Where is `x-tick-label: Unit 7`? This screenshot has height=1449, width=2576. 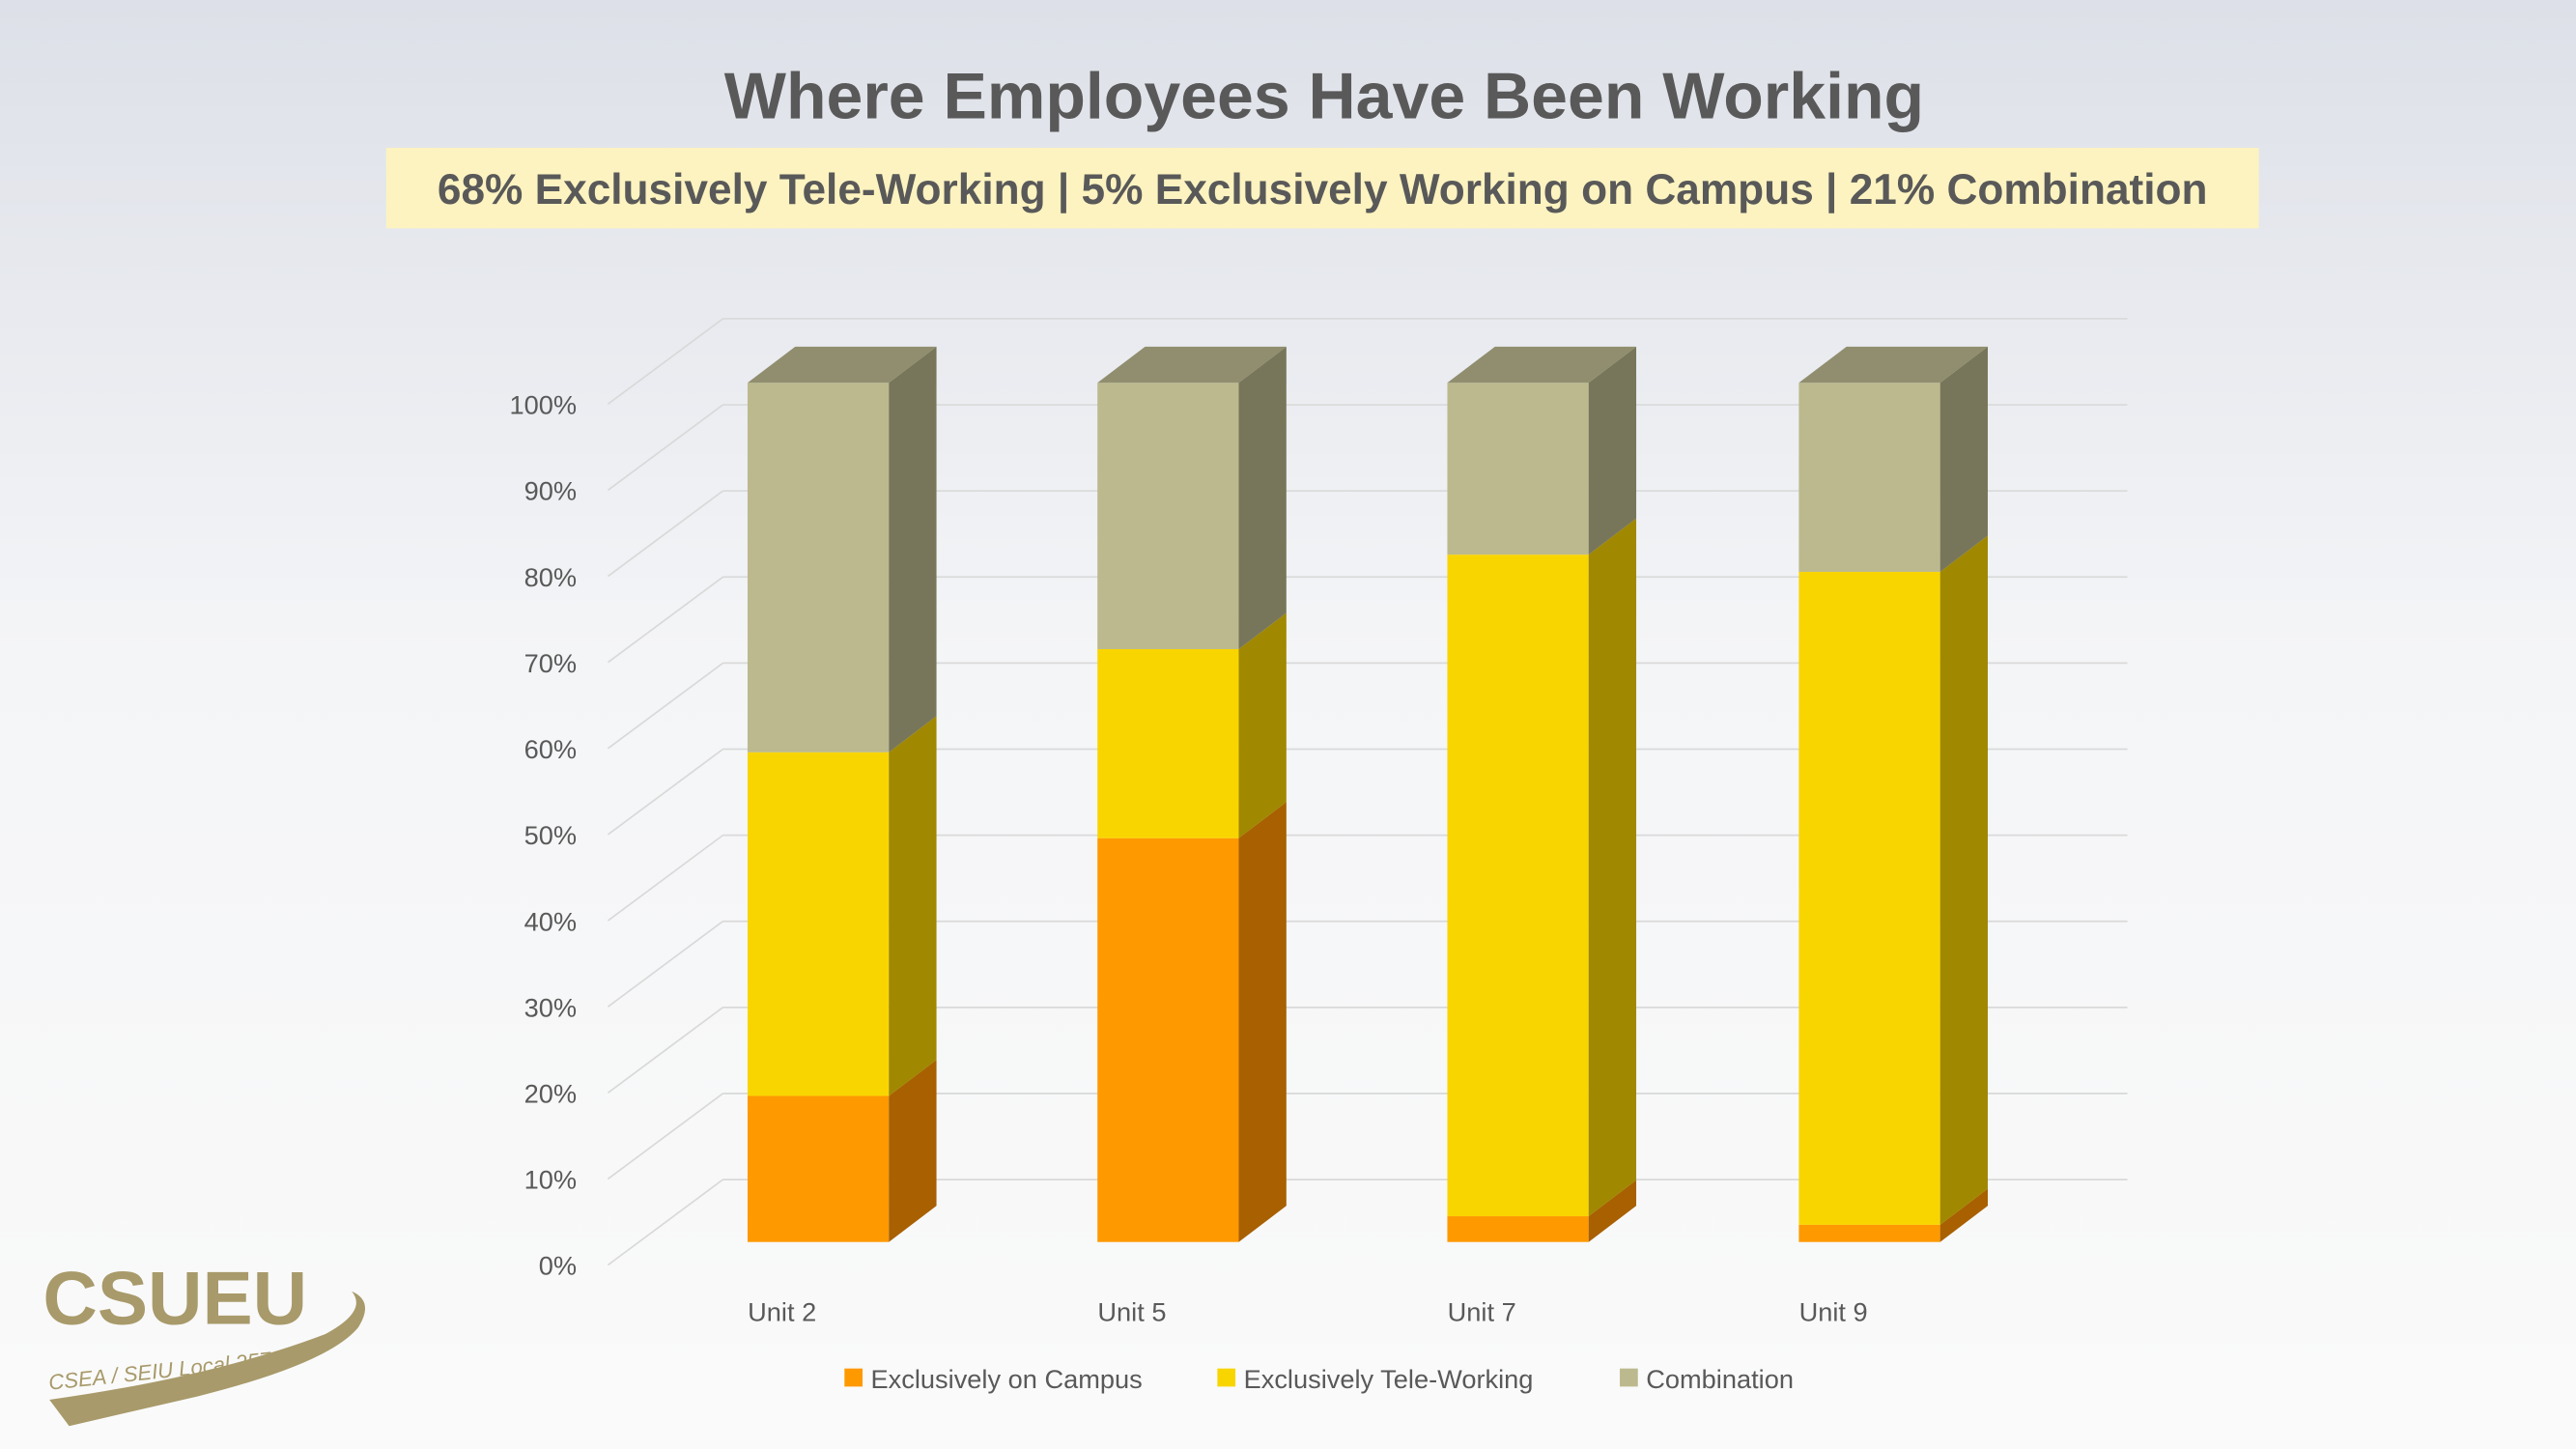
x-tick-label: Unit 7 is located at coordinates (1482, 1311).